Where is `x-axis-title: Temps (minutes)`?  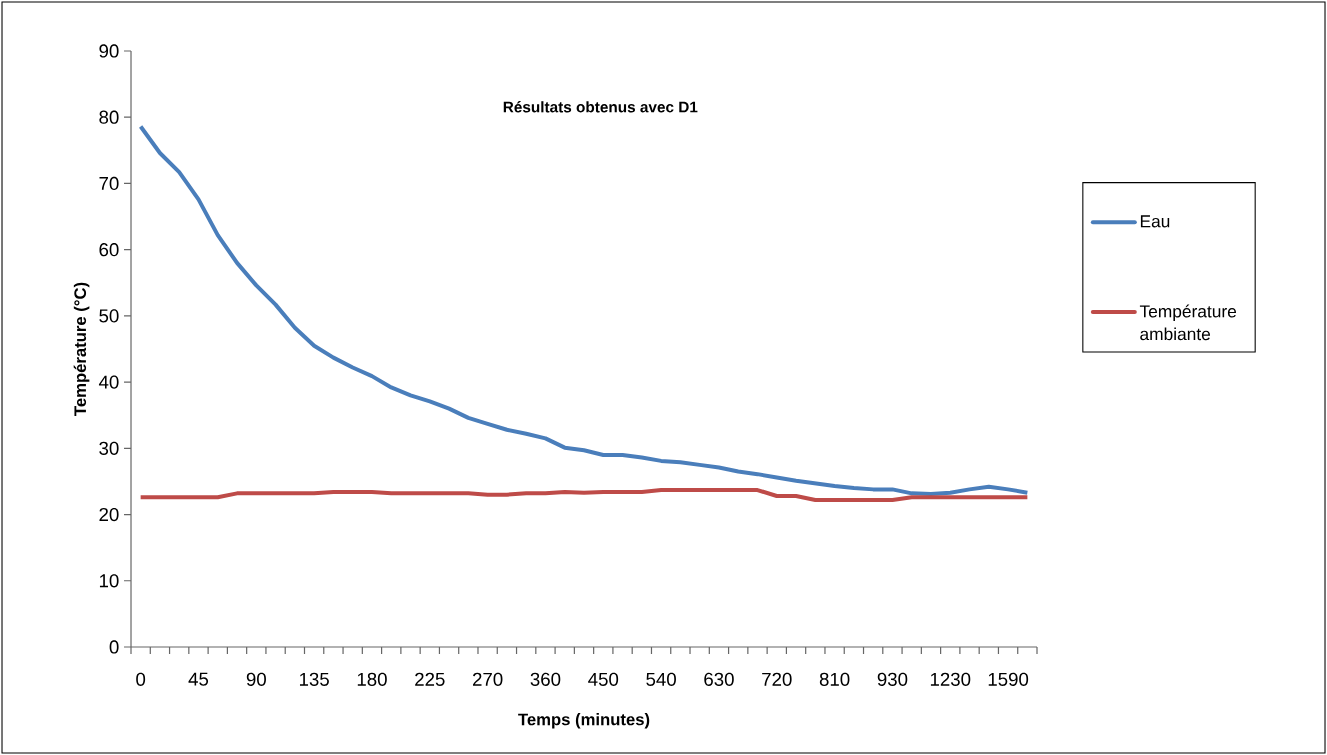 x-axis-title: Temps (minutes) is located at coordinates (584, 721).